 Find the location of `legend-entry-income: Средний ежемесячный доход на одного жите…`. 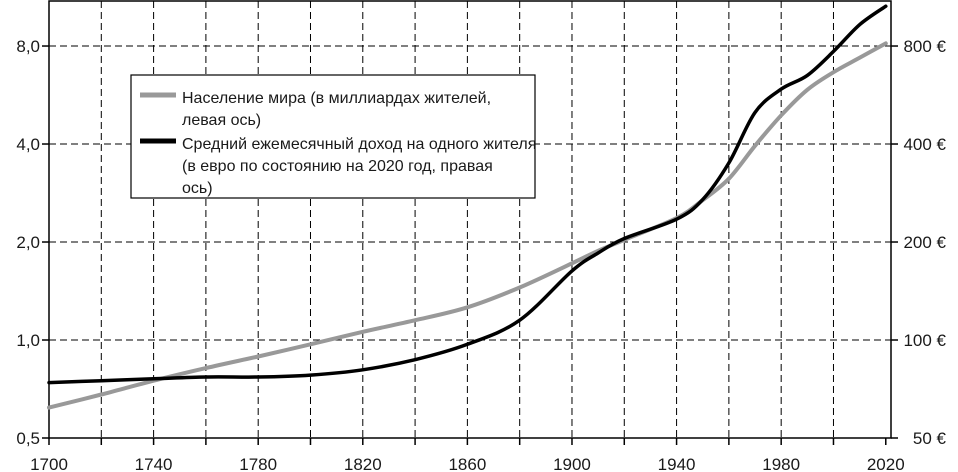

legend-entry-income: Средний ежемесячный доход на одного жите… is located at coordinates (359, 166).